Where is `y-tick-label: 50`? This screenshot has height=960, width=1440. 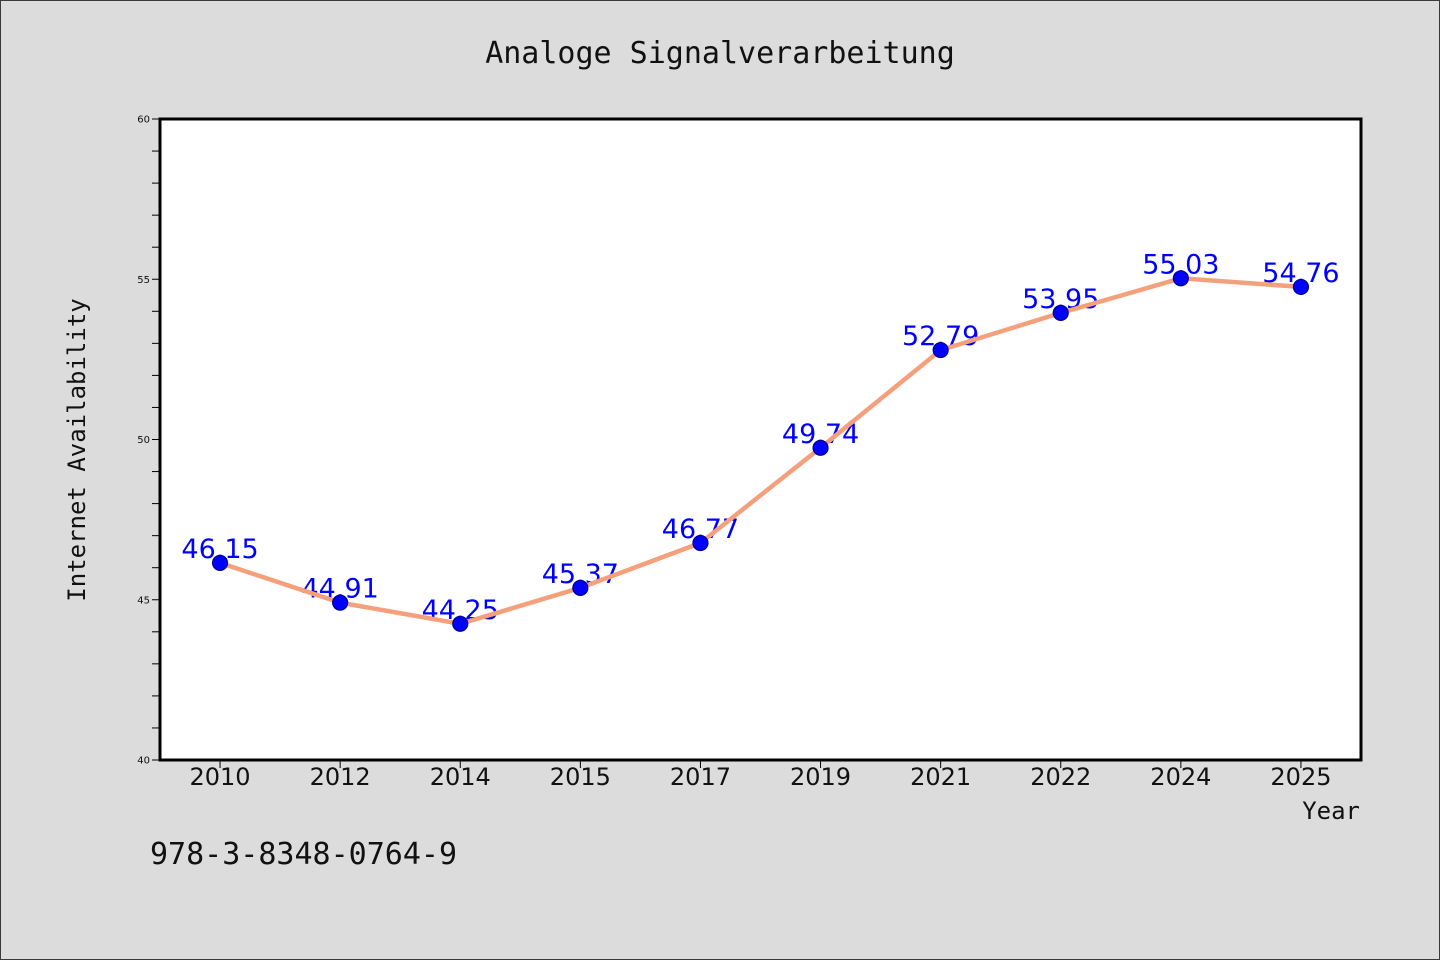
y-tick-label: 50 is located at coordinates (143, 440).